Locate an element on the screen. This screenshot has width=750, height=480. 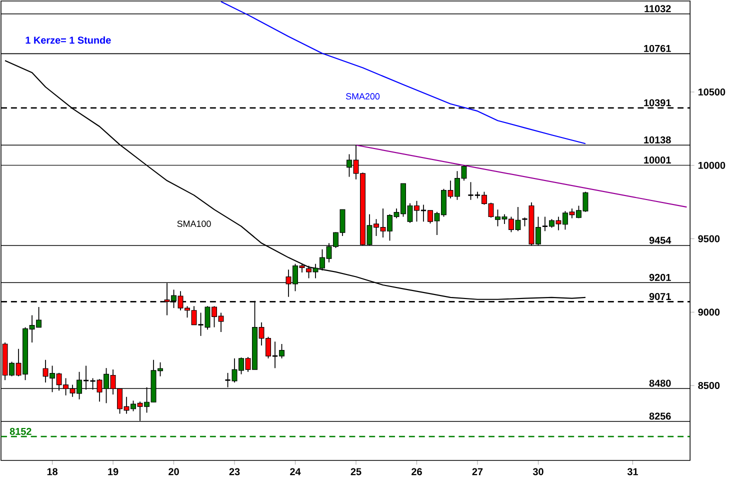
x-tick-label: 20 is located at coordinates (173, 472).